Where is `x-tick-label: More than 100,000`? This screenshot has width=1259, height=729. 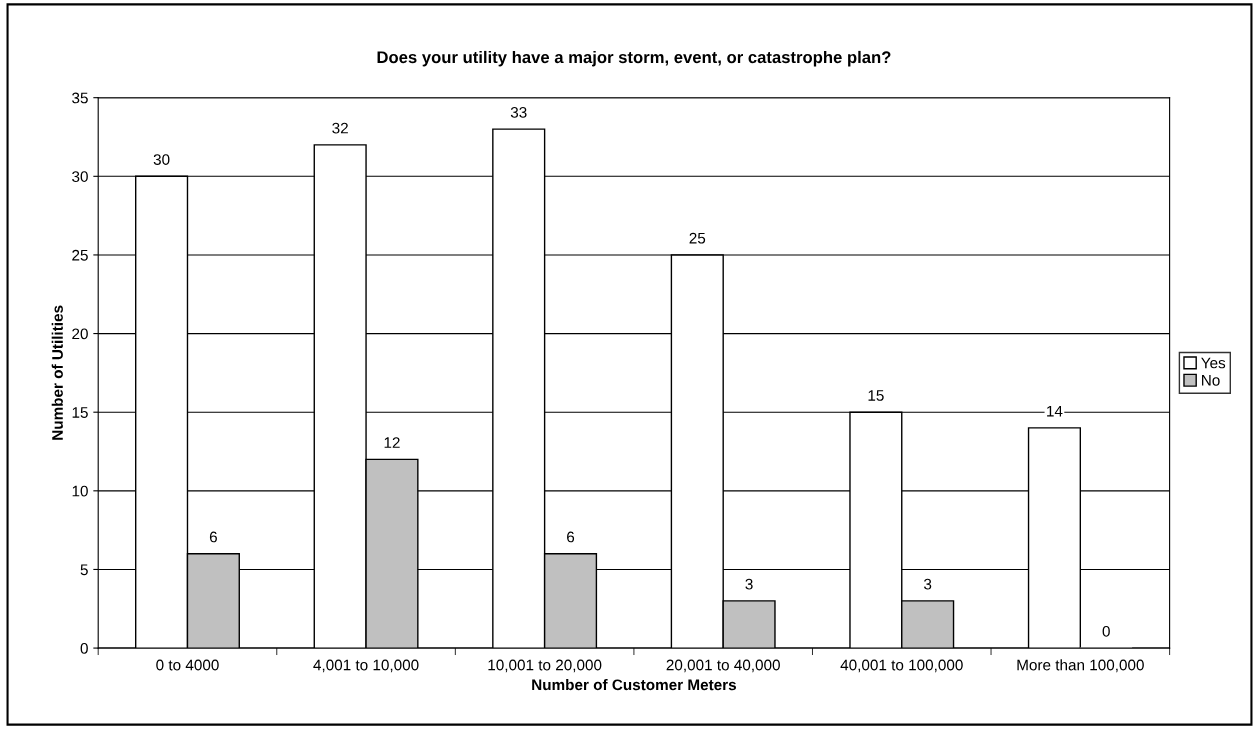 x-tick-label: More than 100,000 is located at coordinates (1080, 666).